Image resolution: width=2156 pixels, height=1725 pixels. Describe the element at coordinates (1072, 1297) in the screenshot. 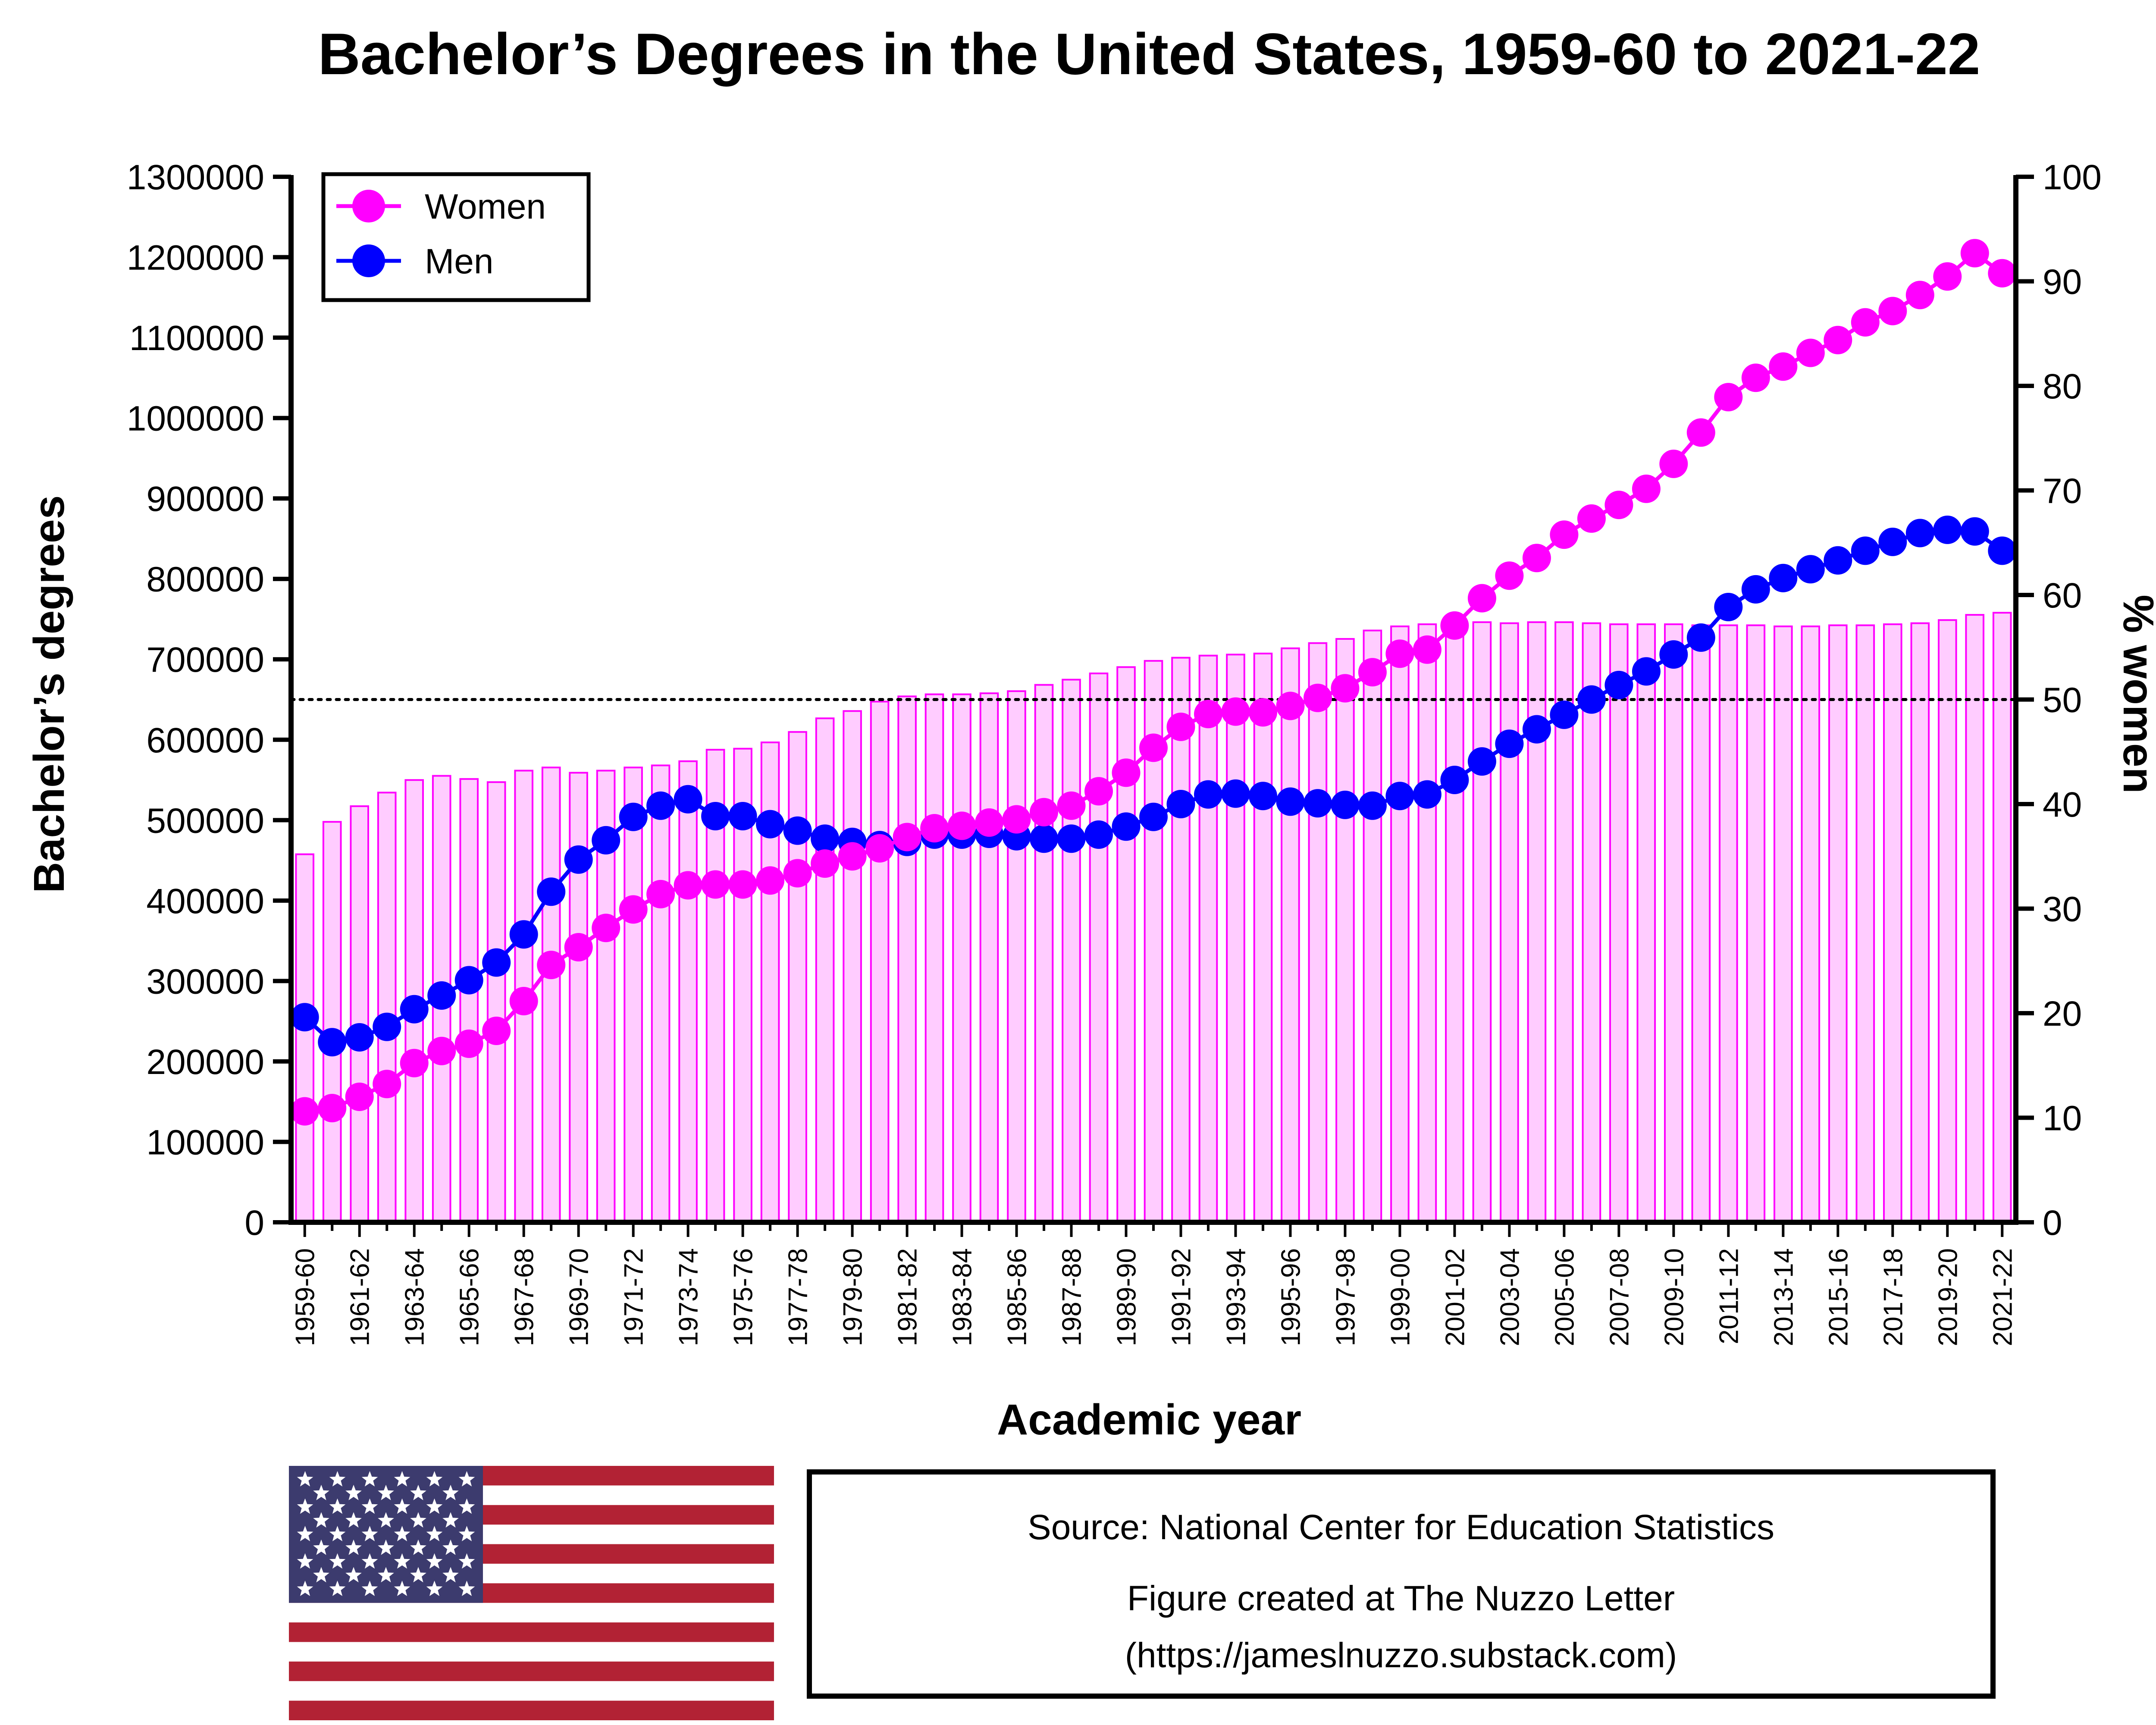

I see `x-tick-label: 1987-88` at that location.